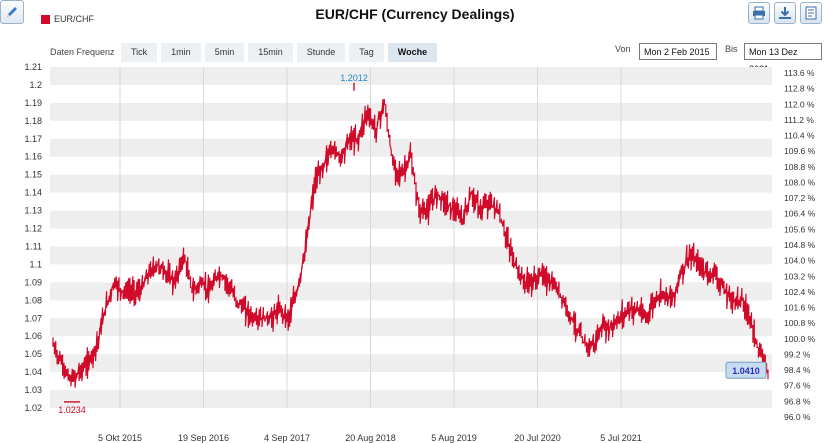  What do you see at coordinates (354, 78) in the screenshot?
I see `max-value-label: 1.2012` at bounding box center [354, 78].